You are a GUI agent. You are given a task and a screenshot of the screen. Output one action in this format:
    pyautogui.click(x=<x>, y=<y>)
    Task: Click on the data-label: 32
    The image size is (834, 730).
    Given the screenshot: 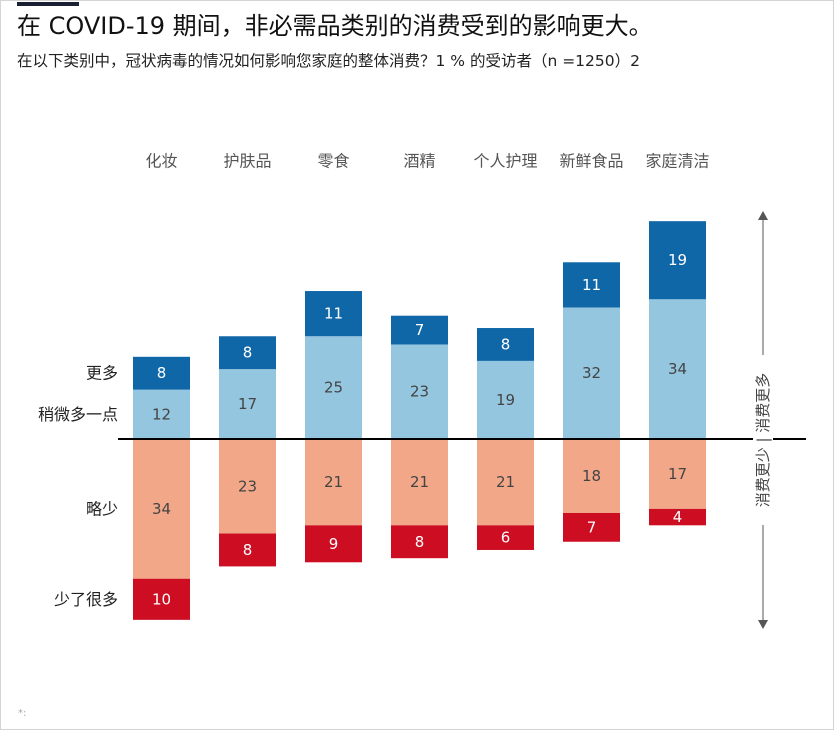 What is the action you would take?
    pyautogui.click(x=591, y=373)
    